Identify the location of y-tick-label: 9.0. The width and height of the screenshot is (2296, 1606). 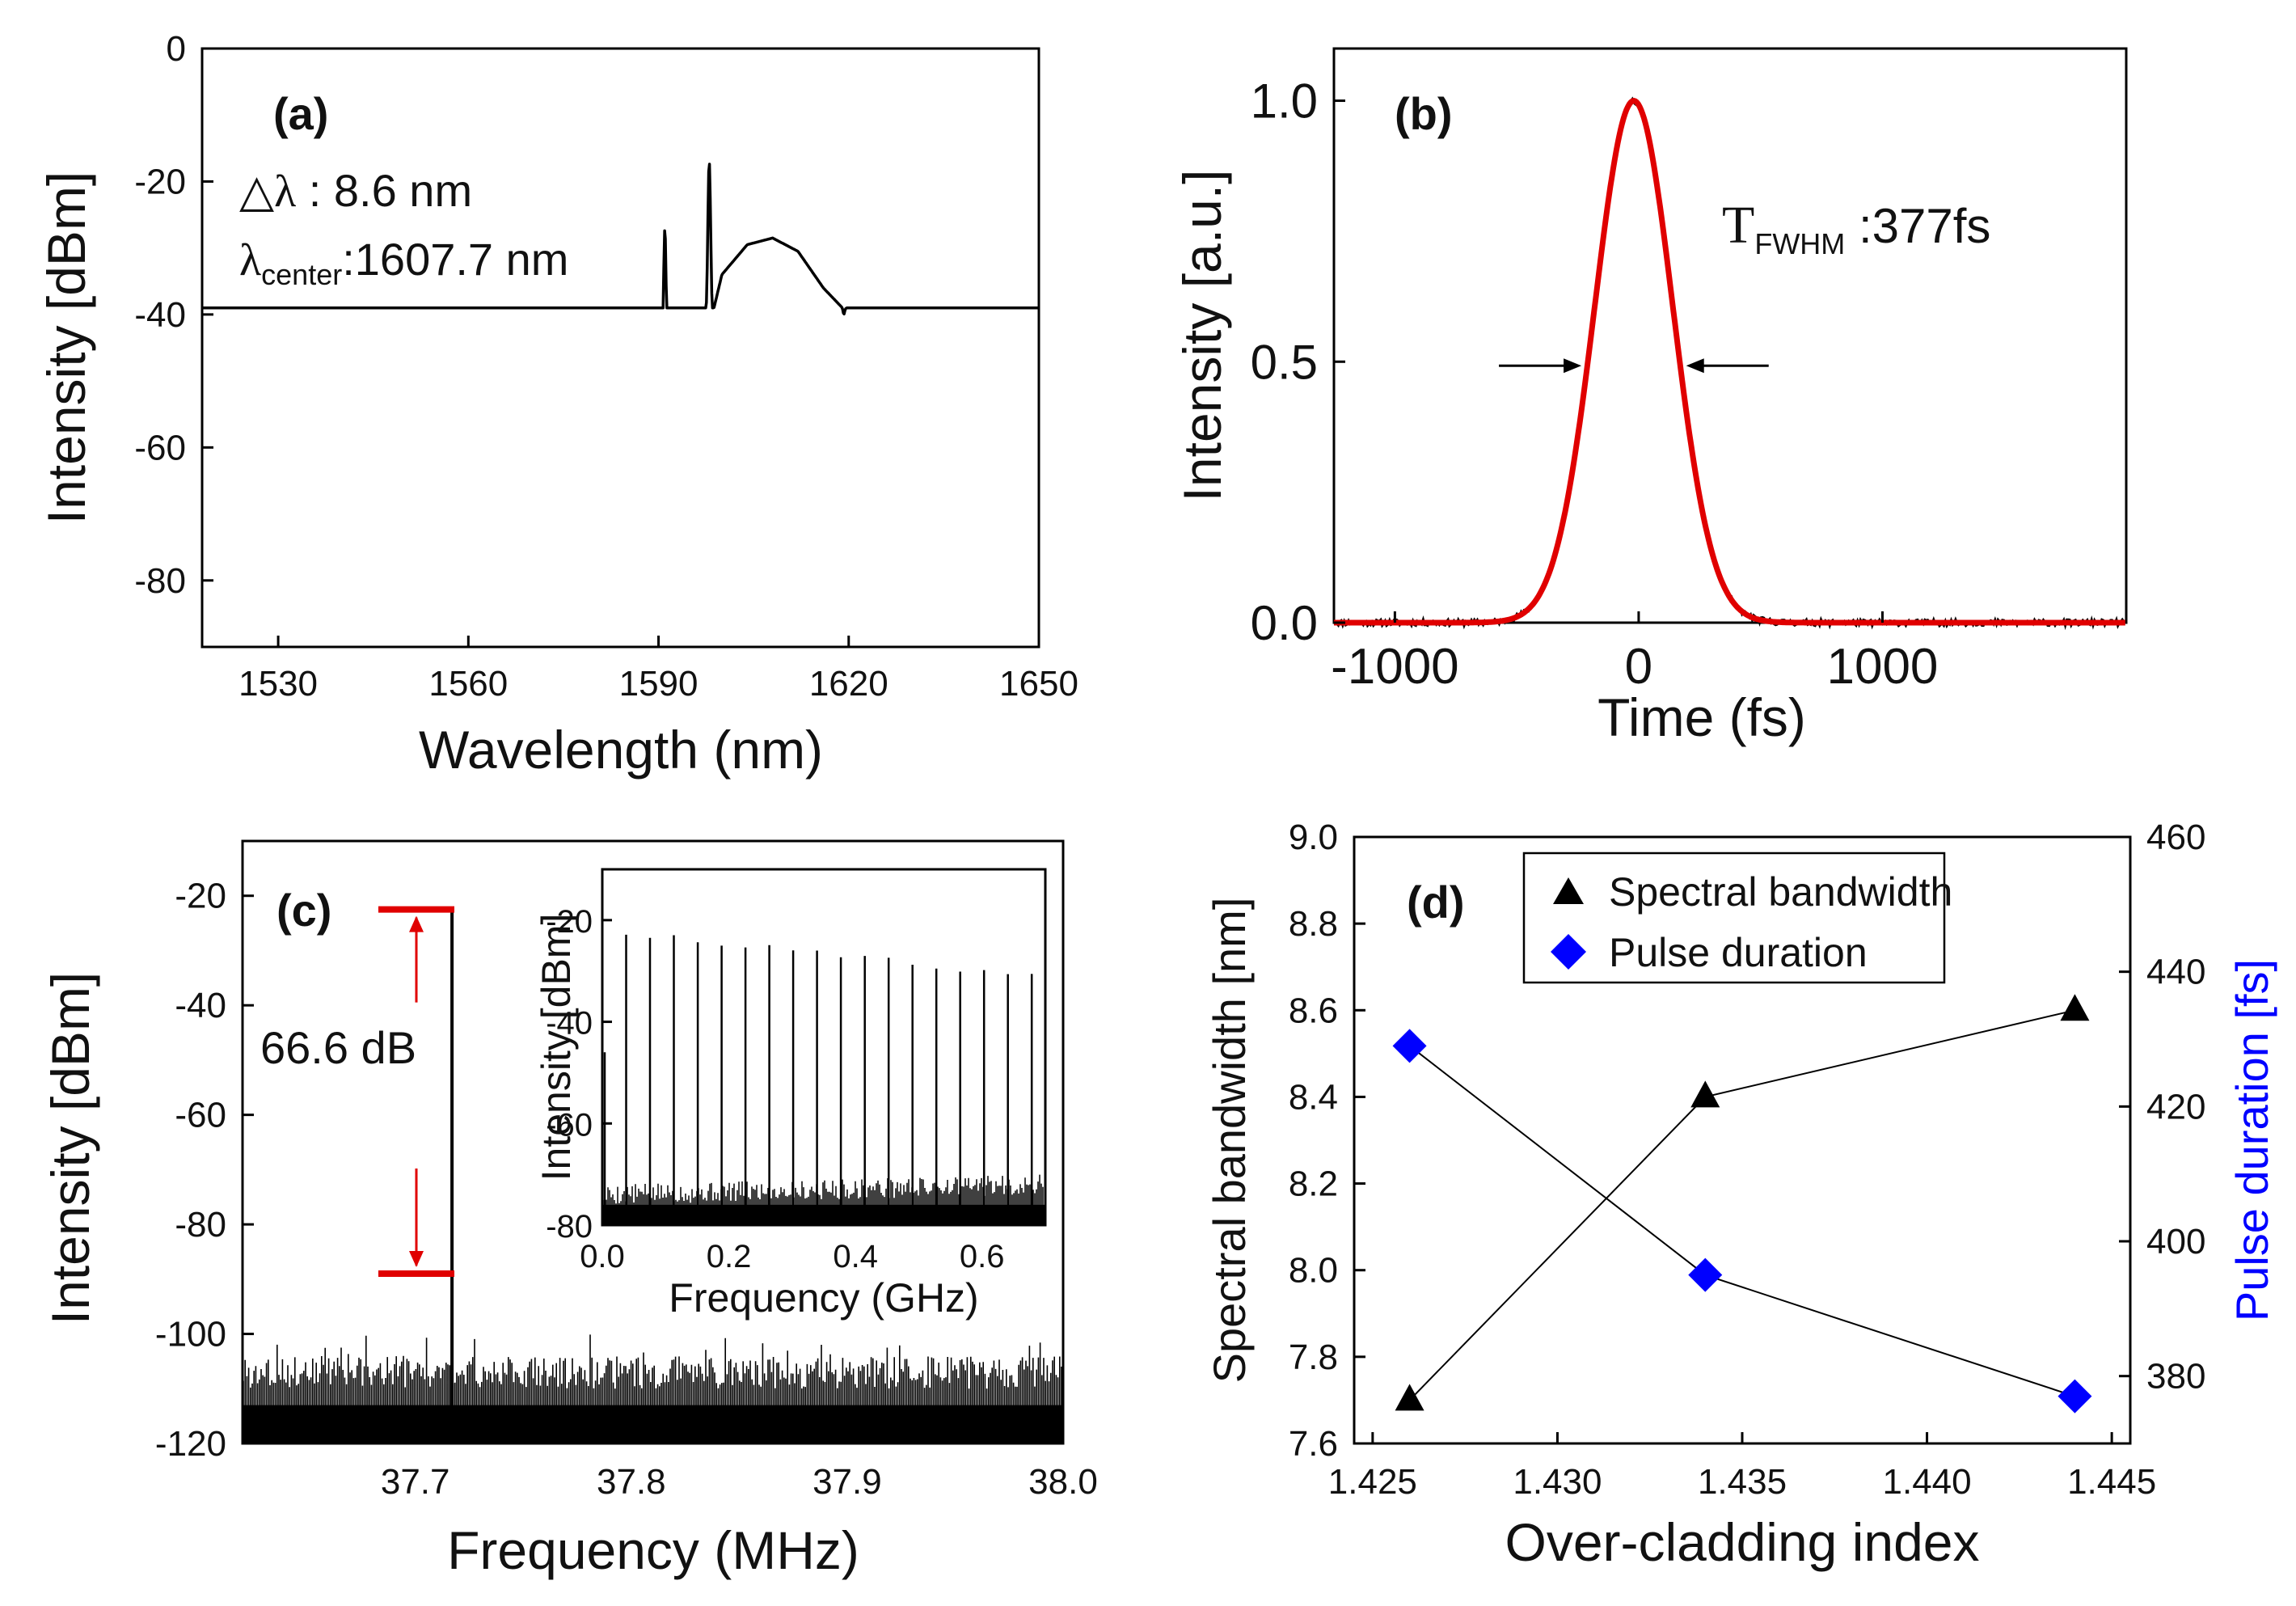
(1313, 837).